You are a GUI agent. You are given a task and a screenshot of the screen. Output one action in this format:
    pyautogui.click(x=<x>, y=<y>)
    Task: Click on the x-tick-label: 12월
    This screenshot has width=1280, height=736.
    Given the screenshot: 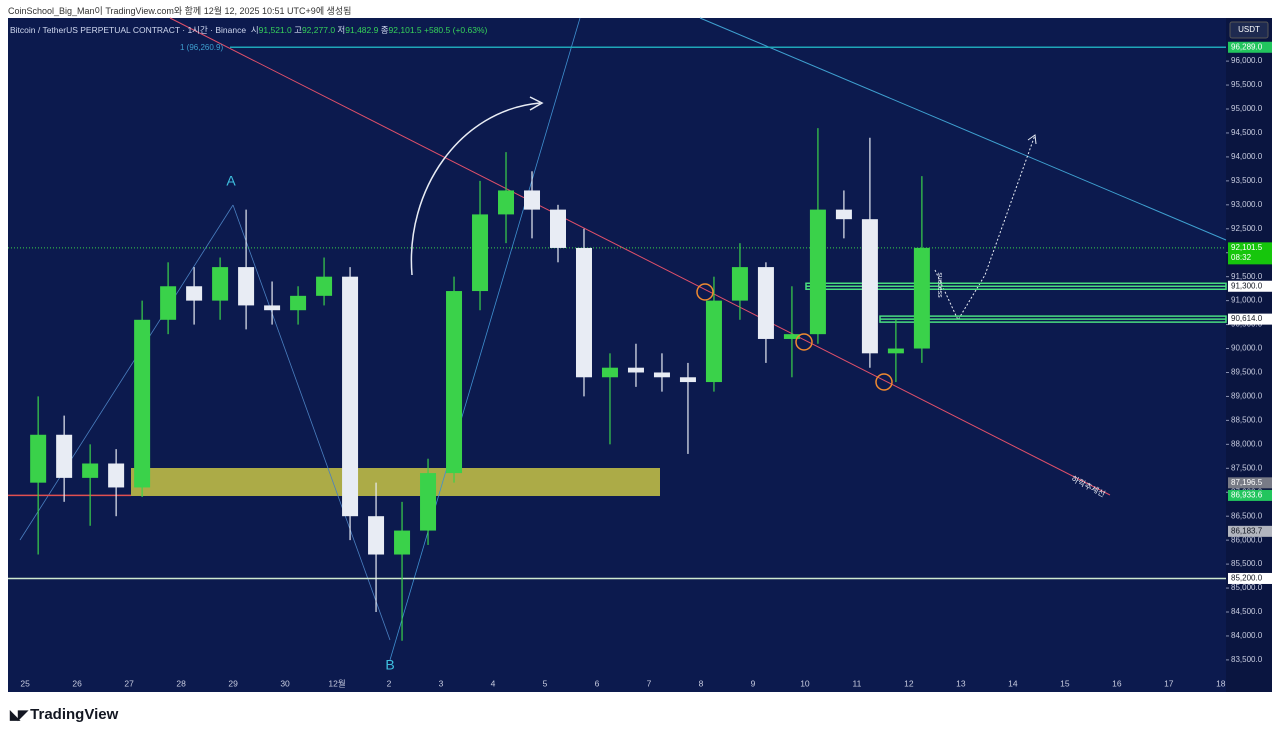 What is the action you would take?
    pyautogui.click(x=336, y=683)
    